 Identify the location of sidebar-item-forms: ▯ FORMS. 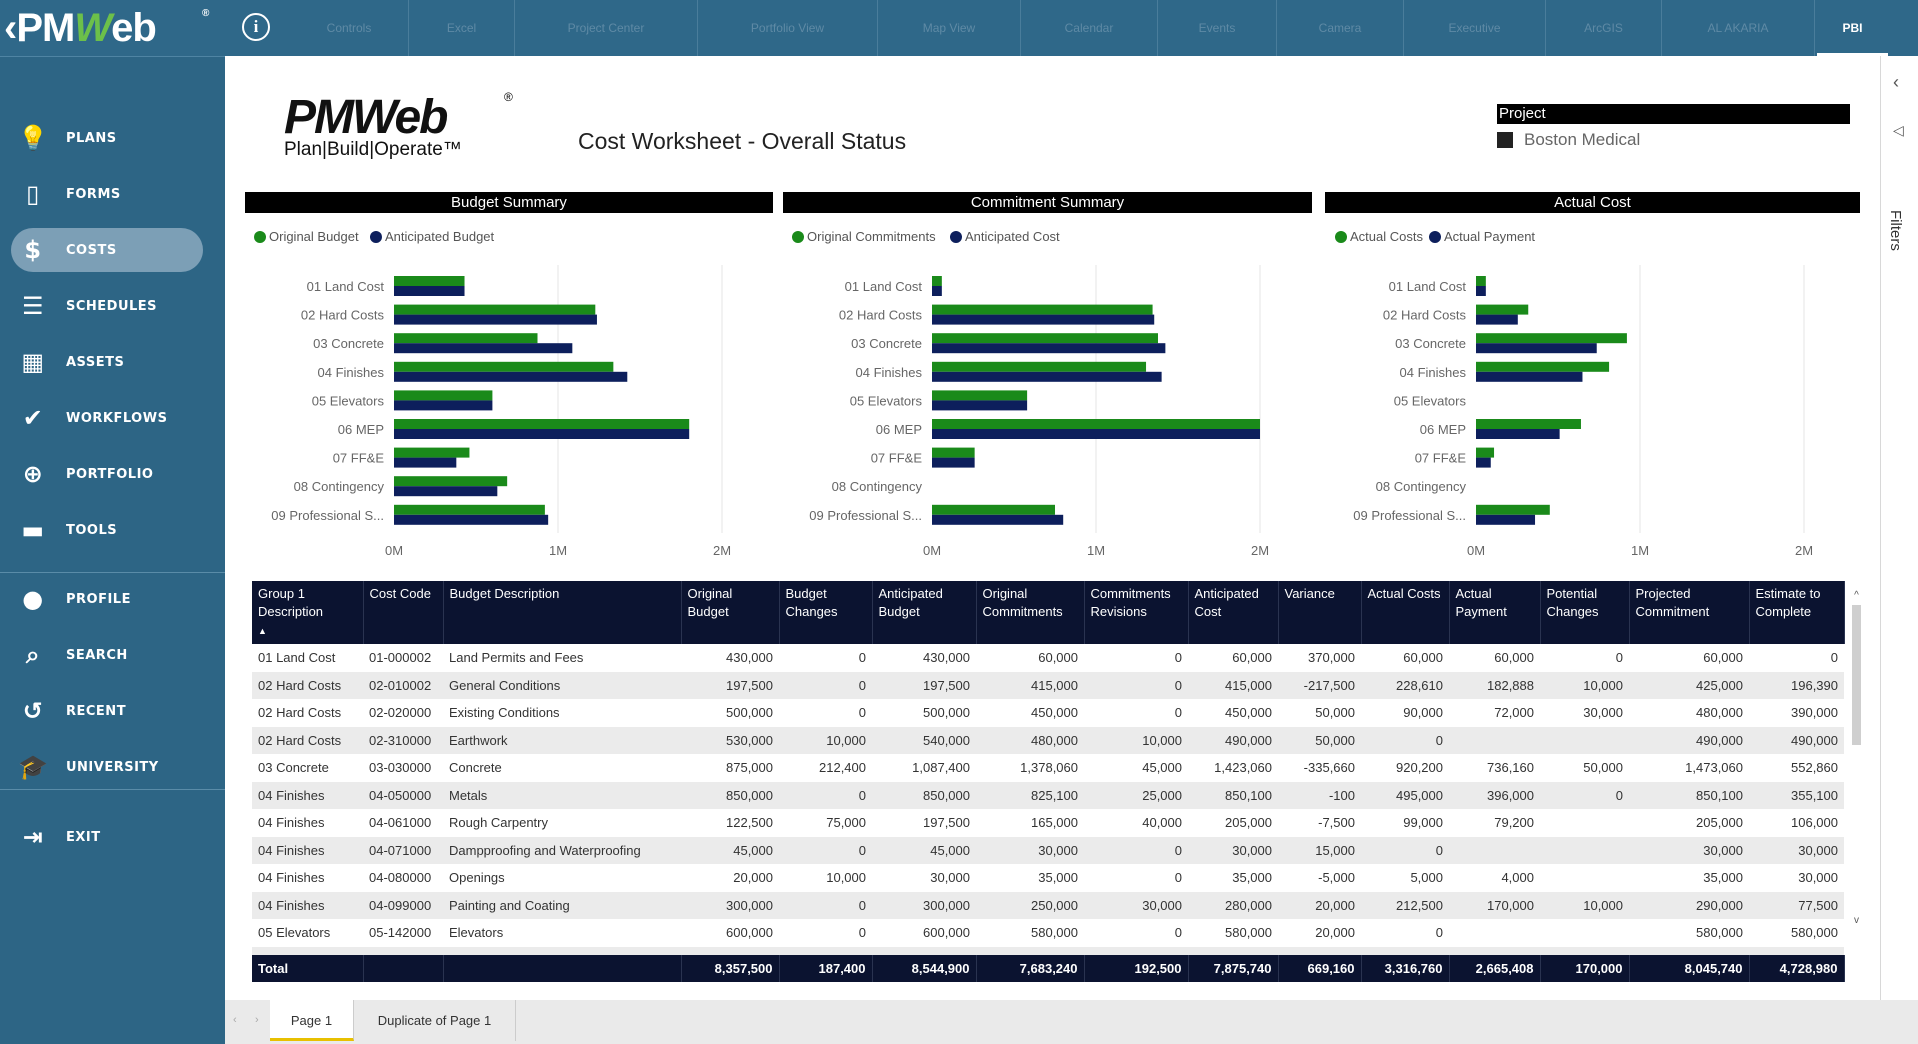
(112, 194).